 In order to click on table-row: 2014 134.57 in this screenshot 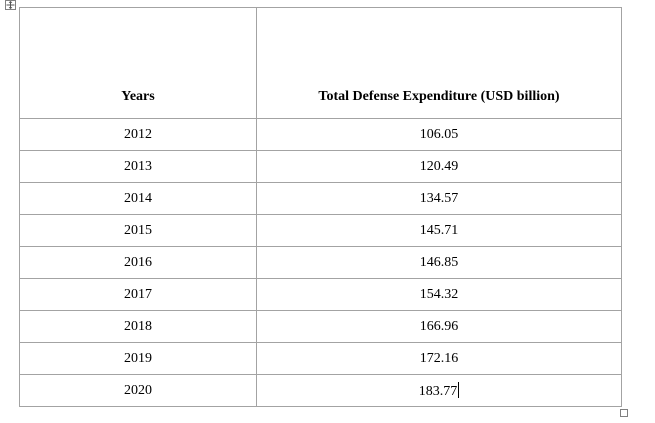, I will do `click(320, 198)`.